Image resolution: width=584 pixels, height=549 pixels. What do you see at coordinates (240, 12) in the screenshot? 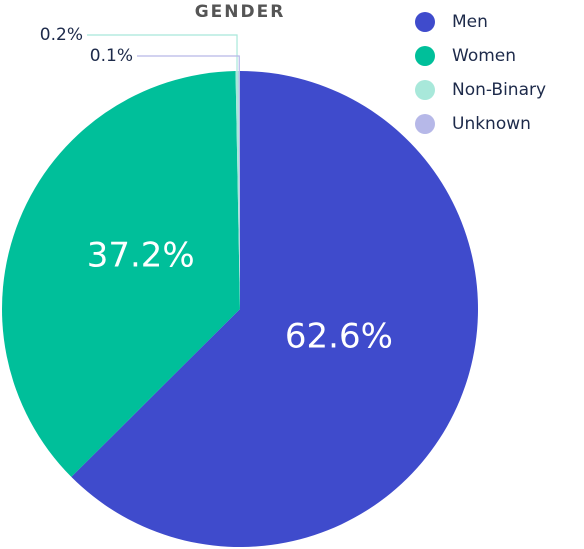
I see `chart-title: GENDER` at bounding box center [240, 12].